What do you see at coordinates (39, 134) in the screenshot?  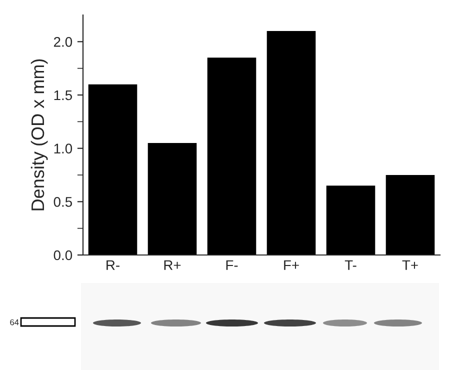 I see `y-axis-title: Density (OD x mm)` at bounding box center [39, 134].